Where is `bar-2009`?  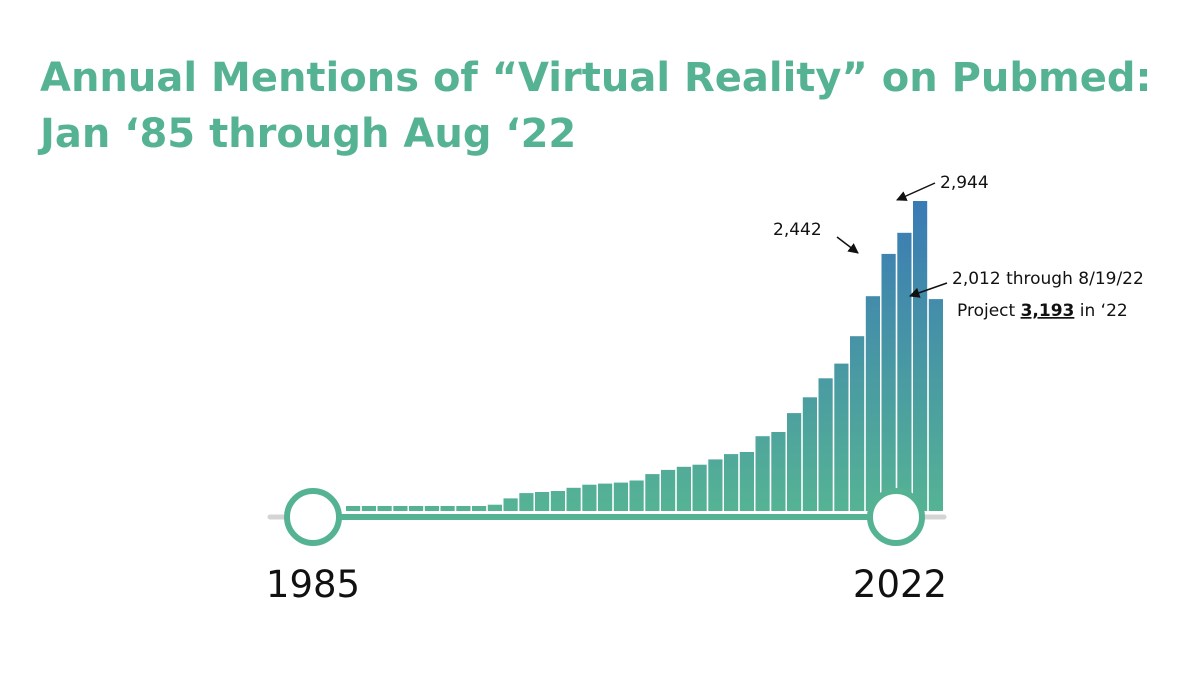
bar-2009 is located at coordinates (731, 482).